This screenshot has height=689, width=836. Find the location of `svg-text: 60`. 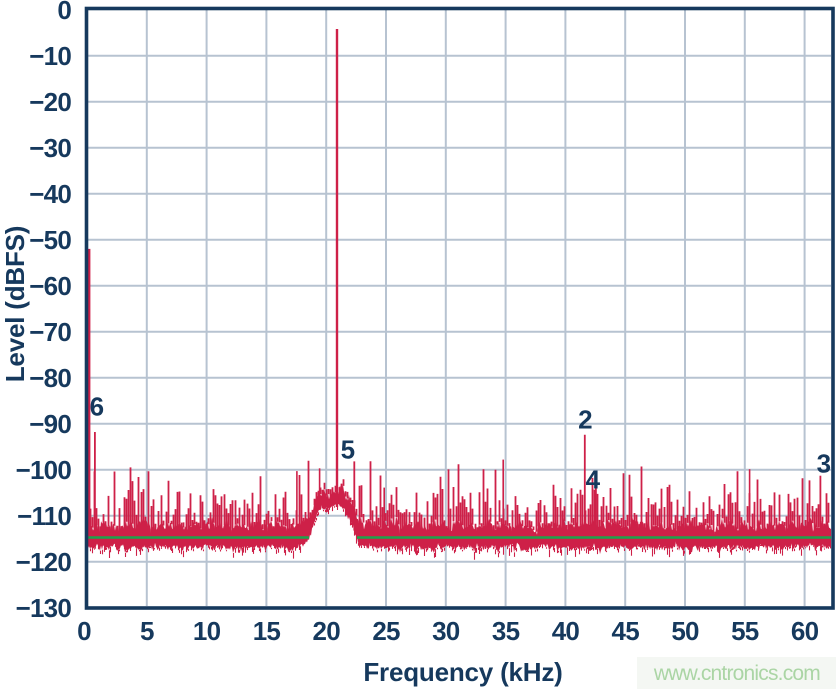

svg-text: 60 is located at coordinates (805, 631).